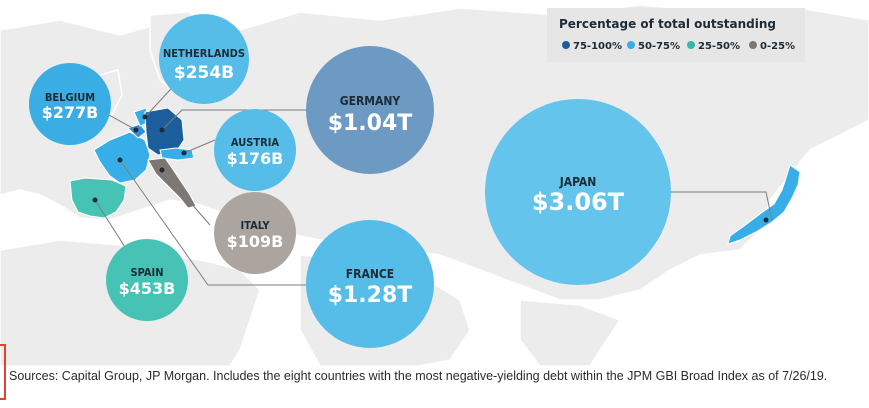  What do you see at coordinates (233, 120) in the screenshot?
I see `connector-germany` at bounding box center [233, 120].